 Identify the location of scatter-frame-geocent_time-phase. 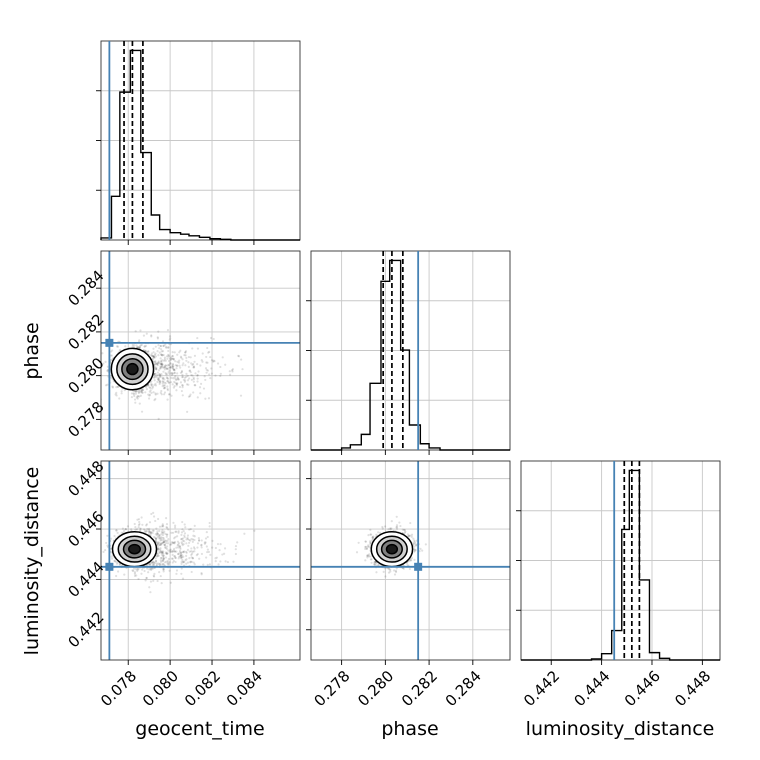
(200, 350).